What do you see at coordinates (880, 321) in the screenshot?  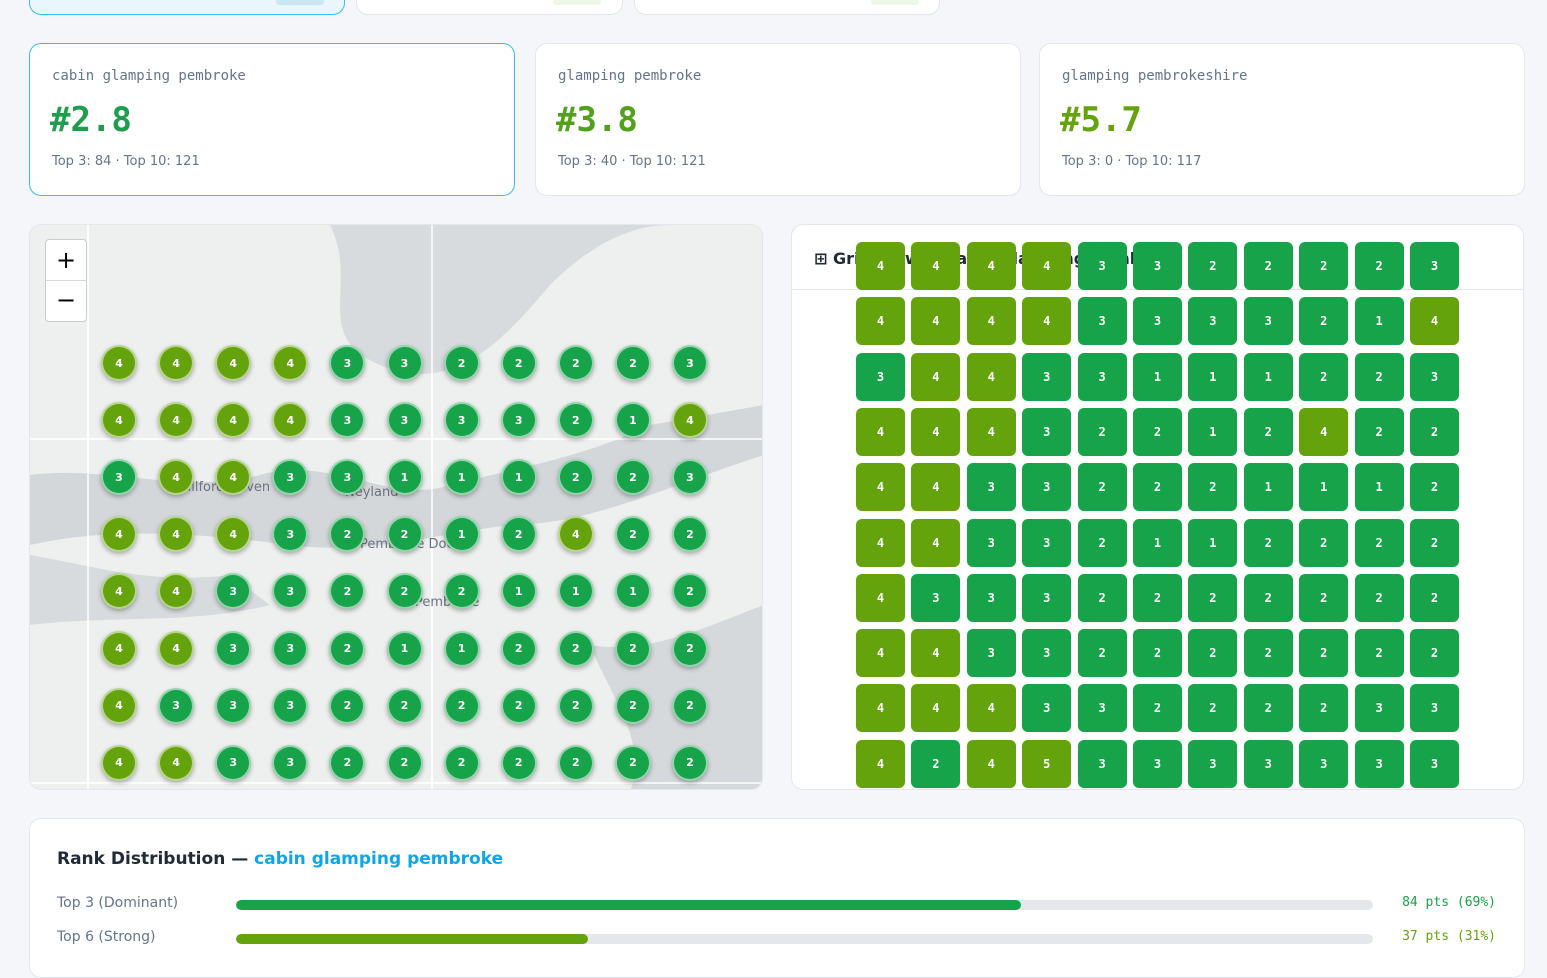 I see `grid-cell: 4` at bounding box center [880, 321].